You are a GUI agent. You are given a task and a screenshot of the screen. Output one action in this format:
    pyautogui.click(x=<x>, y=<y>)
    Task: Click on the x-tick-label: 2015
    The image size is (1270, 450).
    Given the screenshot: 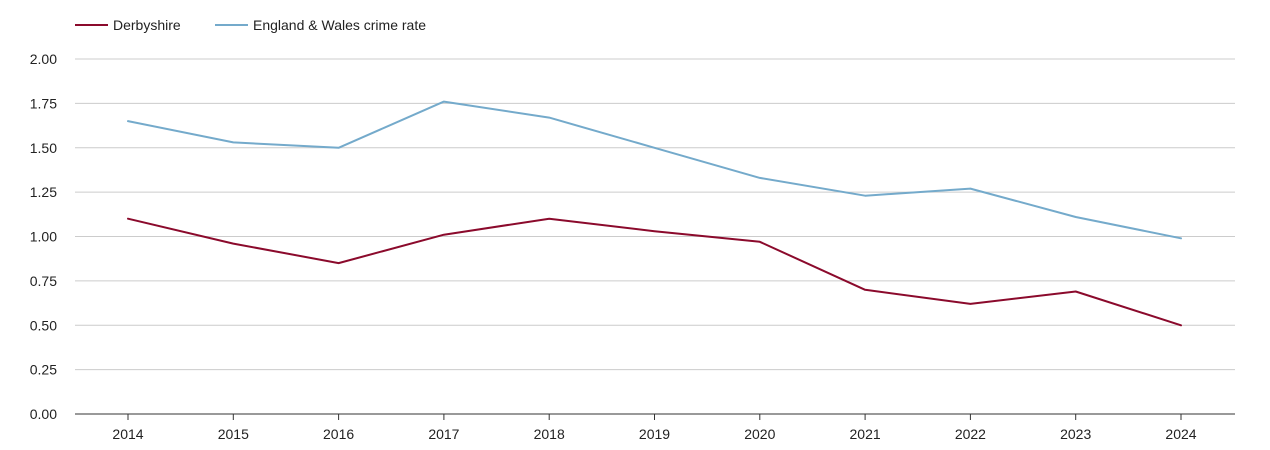 What is the action you would take?
    pyautogui.click(x=233, y=434)
    